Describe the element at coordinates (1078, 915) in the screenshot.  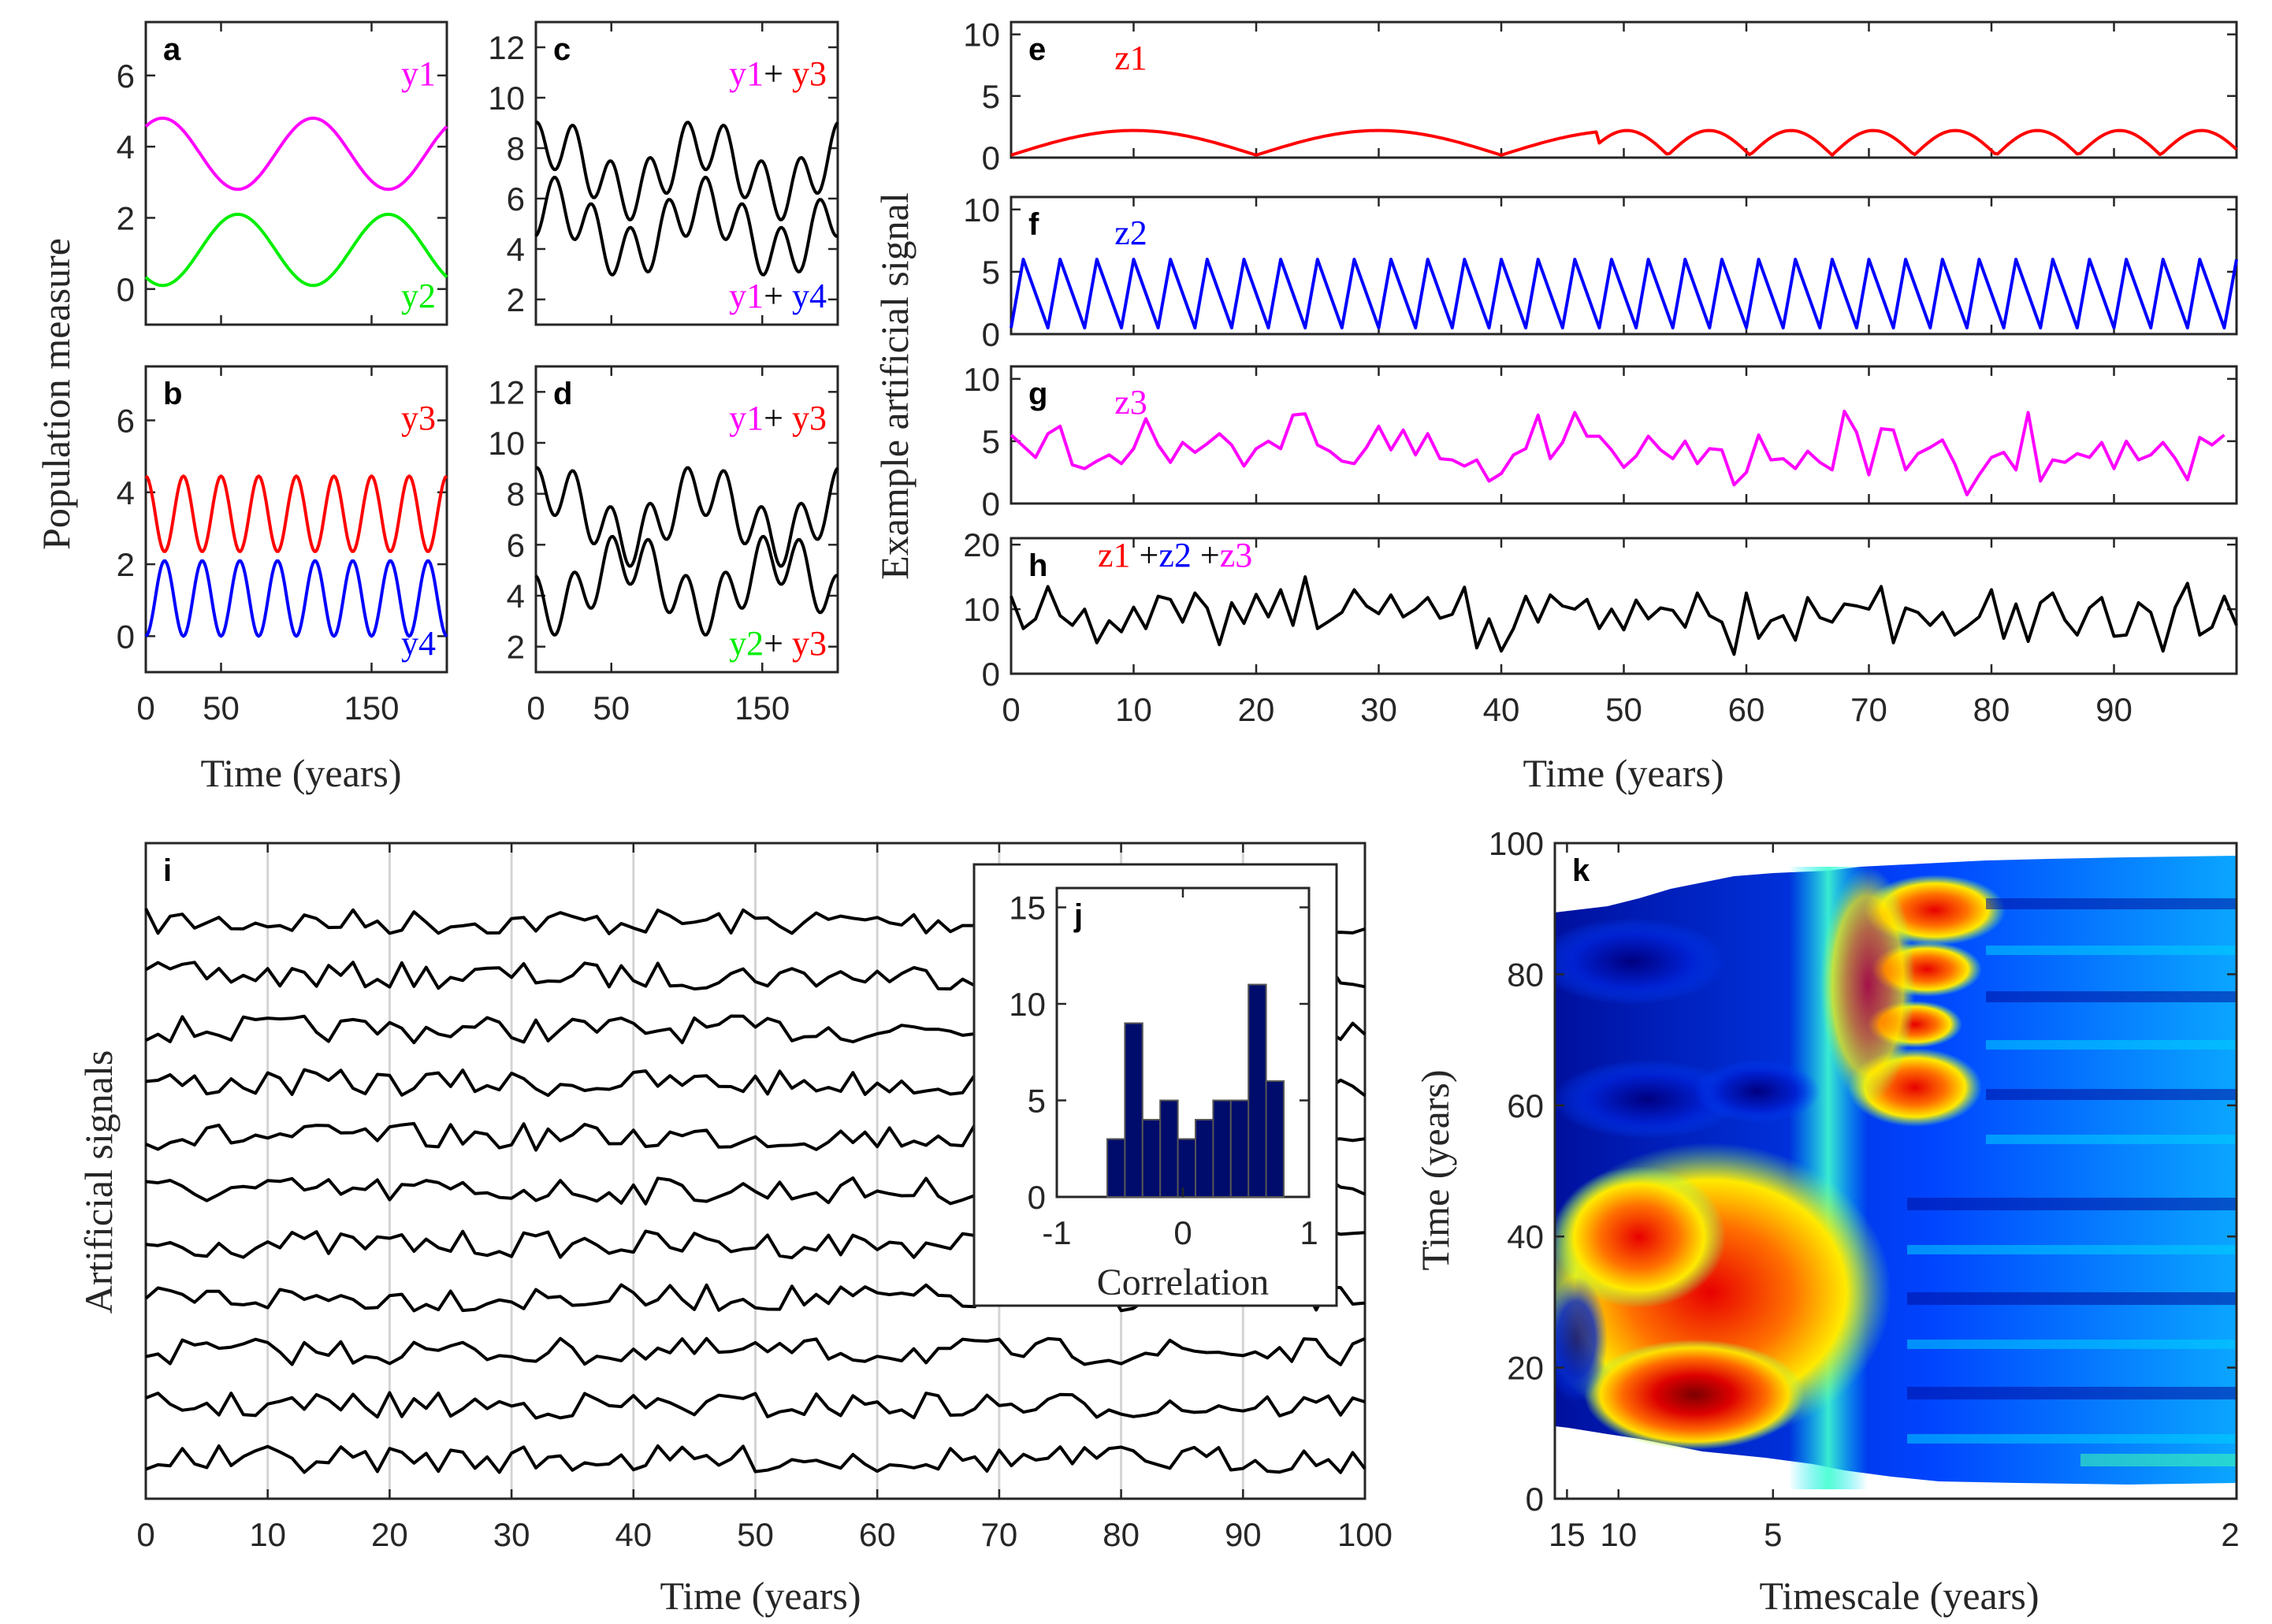
I see `panel-letter-j: j` at that location.